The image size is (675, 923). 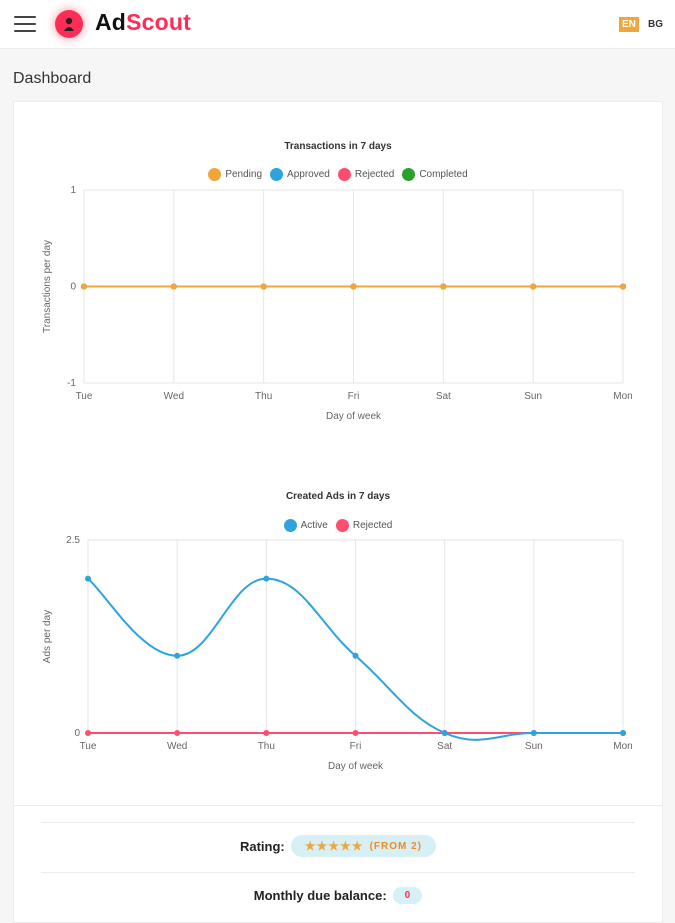 What do you see at coordinates (320, 895) in the screenshot?
I see `balance-label: Monthly due balance:` at bounding box center [320, 895].